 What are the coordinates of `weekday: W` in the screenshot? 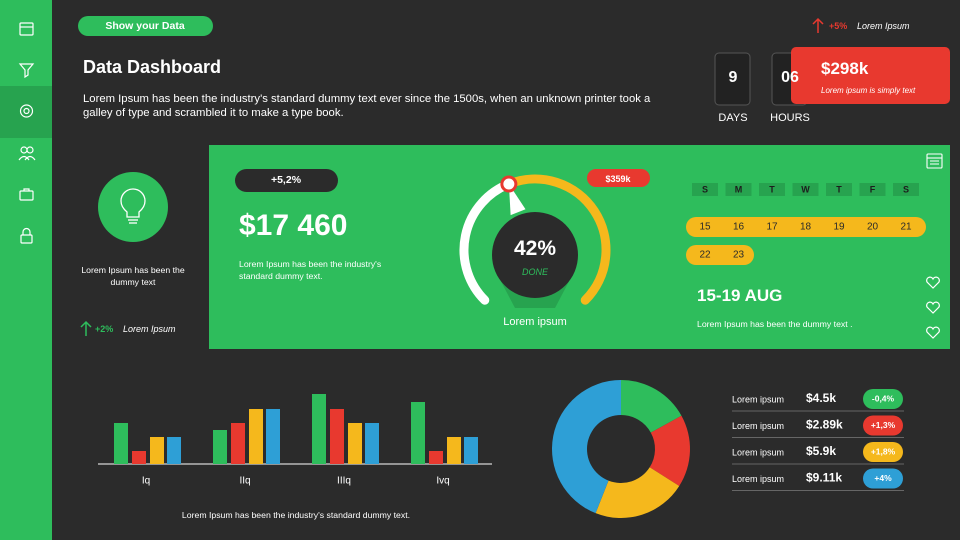 It's located at (805, 189).